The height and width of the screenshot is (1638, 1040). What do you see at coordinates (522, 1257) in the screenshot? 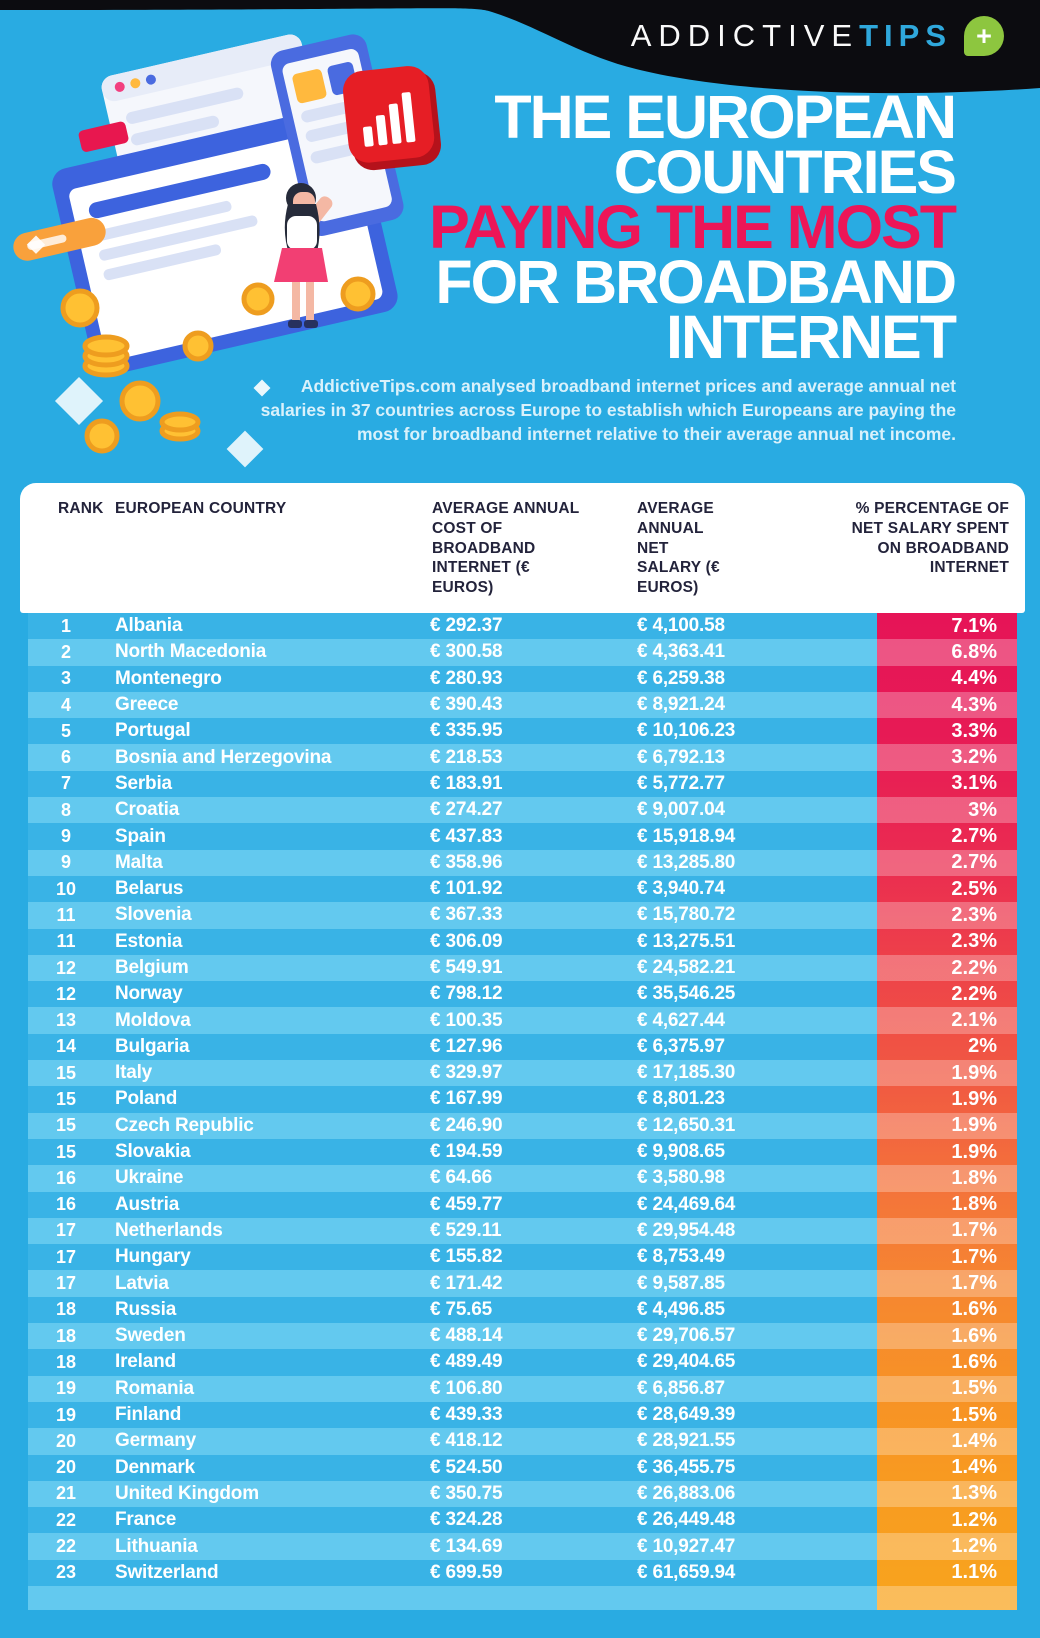
I see `table-row: 17 Hungary € 155.82 € 8,753.49 1.7%` at bounding box center [522, 1257].